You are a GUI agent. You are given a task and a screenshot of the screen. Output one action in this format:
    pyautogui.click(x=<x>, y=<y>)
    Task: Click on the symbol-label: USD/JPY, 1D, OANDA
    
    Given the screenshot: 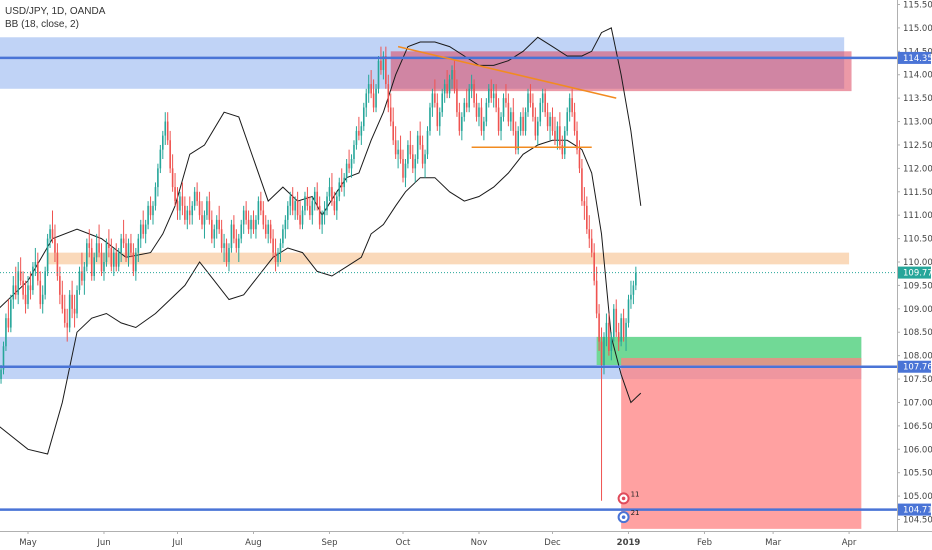 What is the action you would take?
    pyautogui.click(x=55, y=11)
    